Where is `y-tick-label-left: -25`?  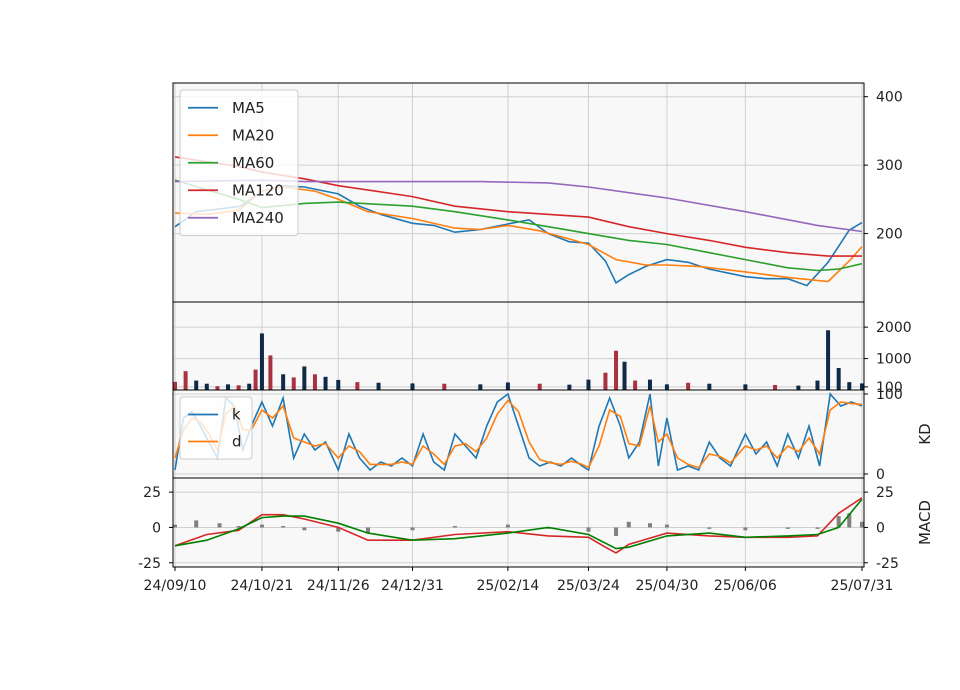 y-tick-label-left: -25 is located at coordinates (149, 564).